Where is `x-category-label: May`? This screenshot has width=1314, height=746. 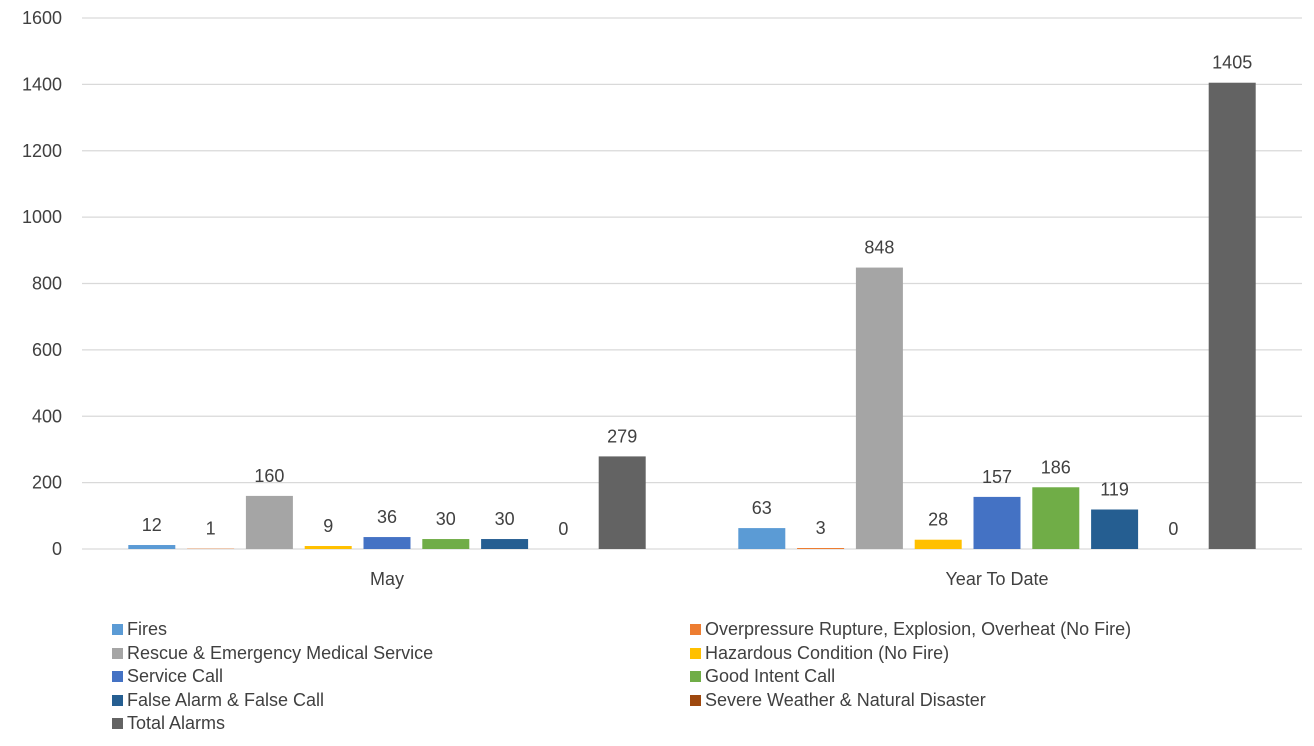
x-category-label: May is located at coordinates (387, 579).